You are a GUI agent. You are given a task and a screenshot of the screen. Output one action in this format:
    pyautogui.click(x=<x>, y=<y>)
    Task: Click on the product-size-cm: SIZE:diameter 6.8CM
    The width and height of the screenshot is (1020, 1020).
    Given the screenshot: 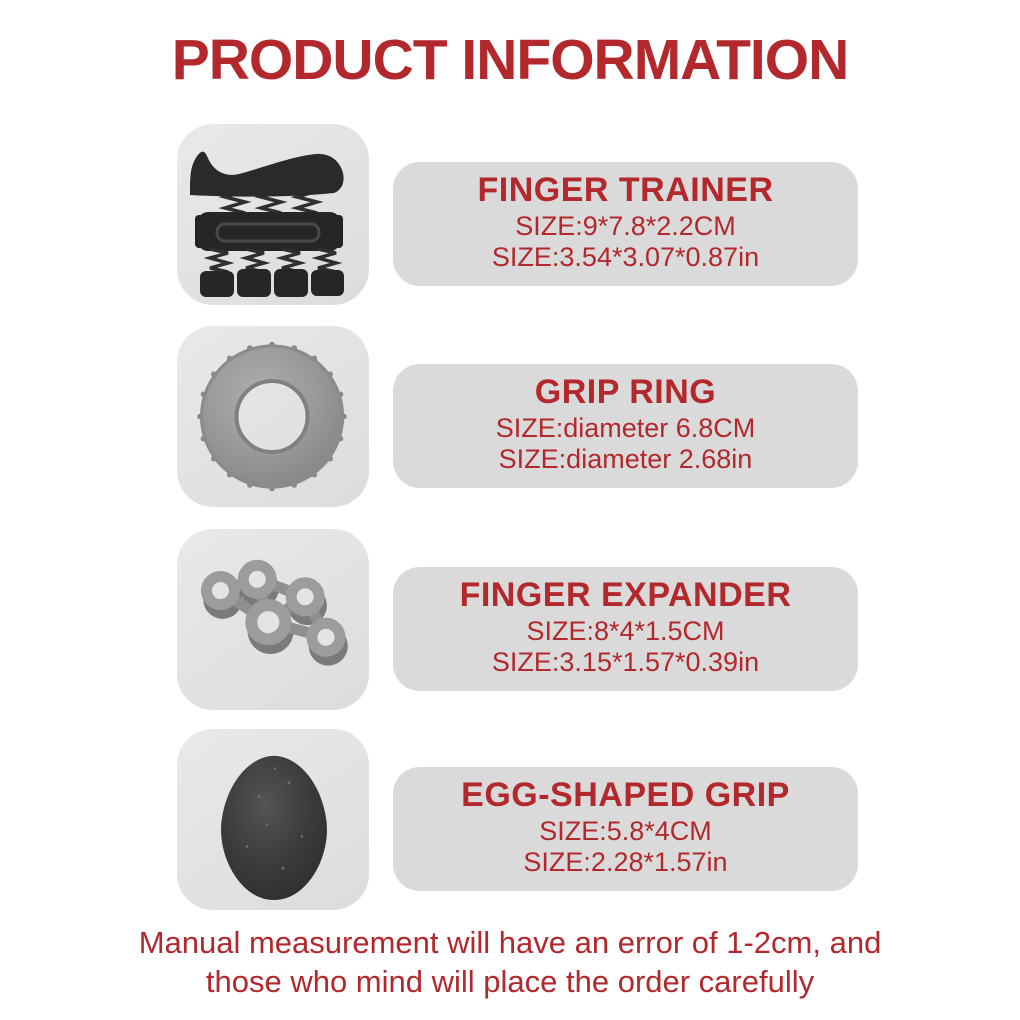 What is the action you would take?
    pyautogui.click(x=625, y=428)
    